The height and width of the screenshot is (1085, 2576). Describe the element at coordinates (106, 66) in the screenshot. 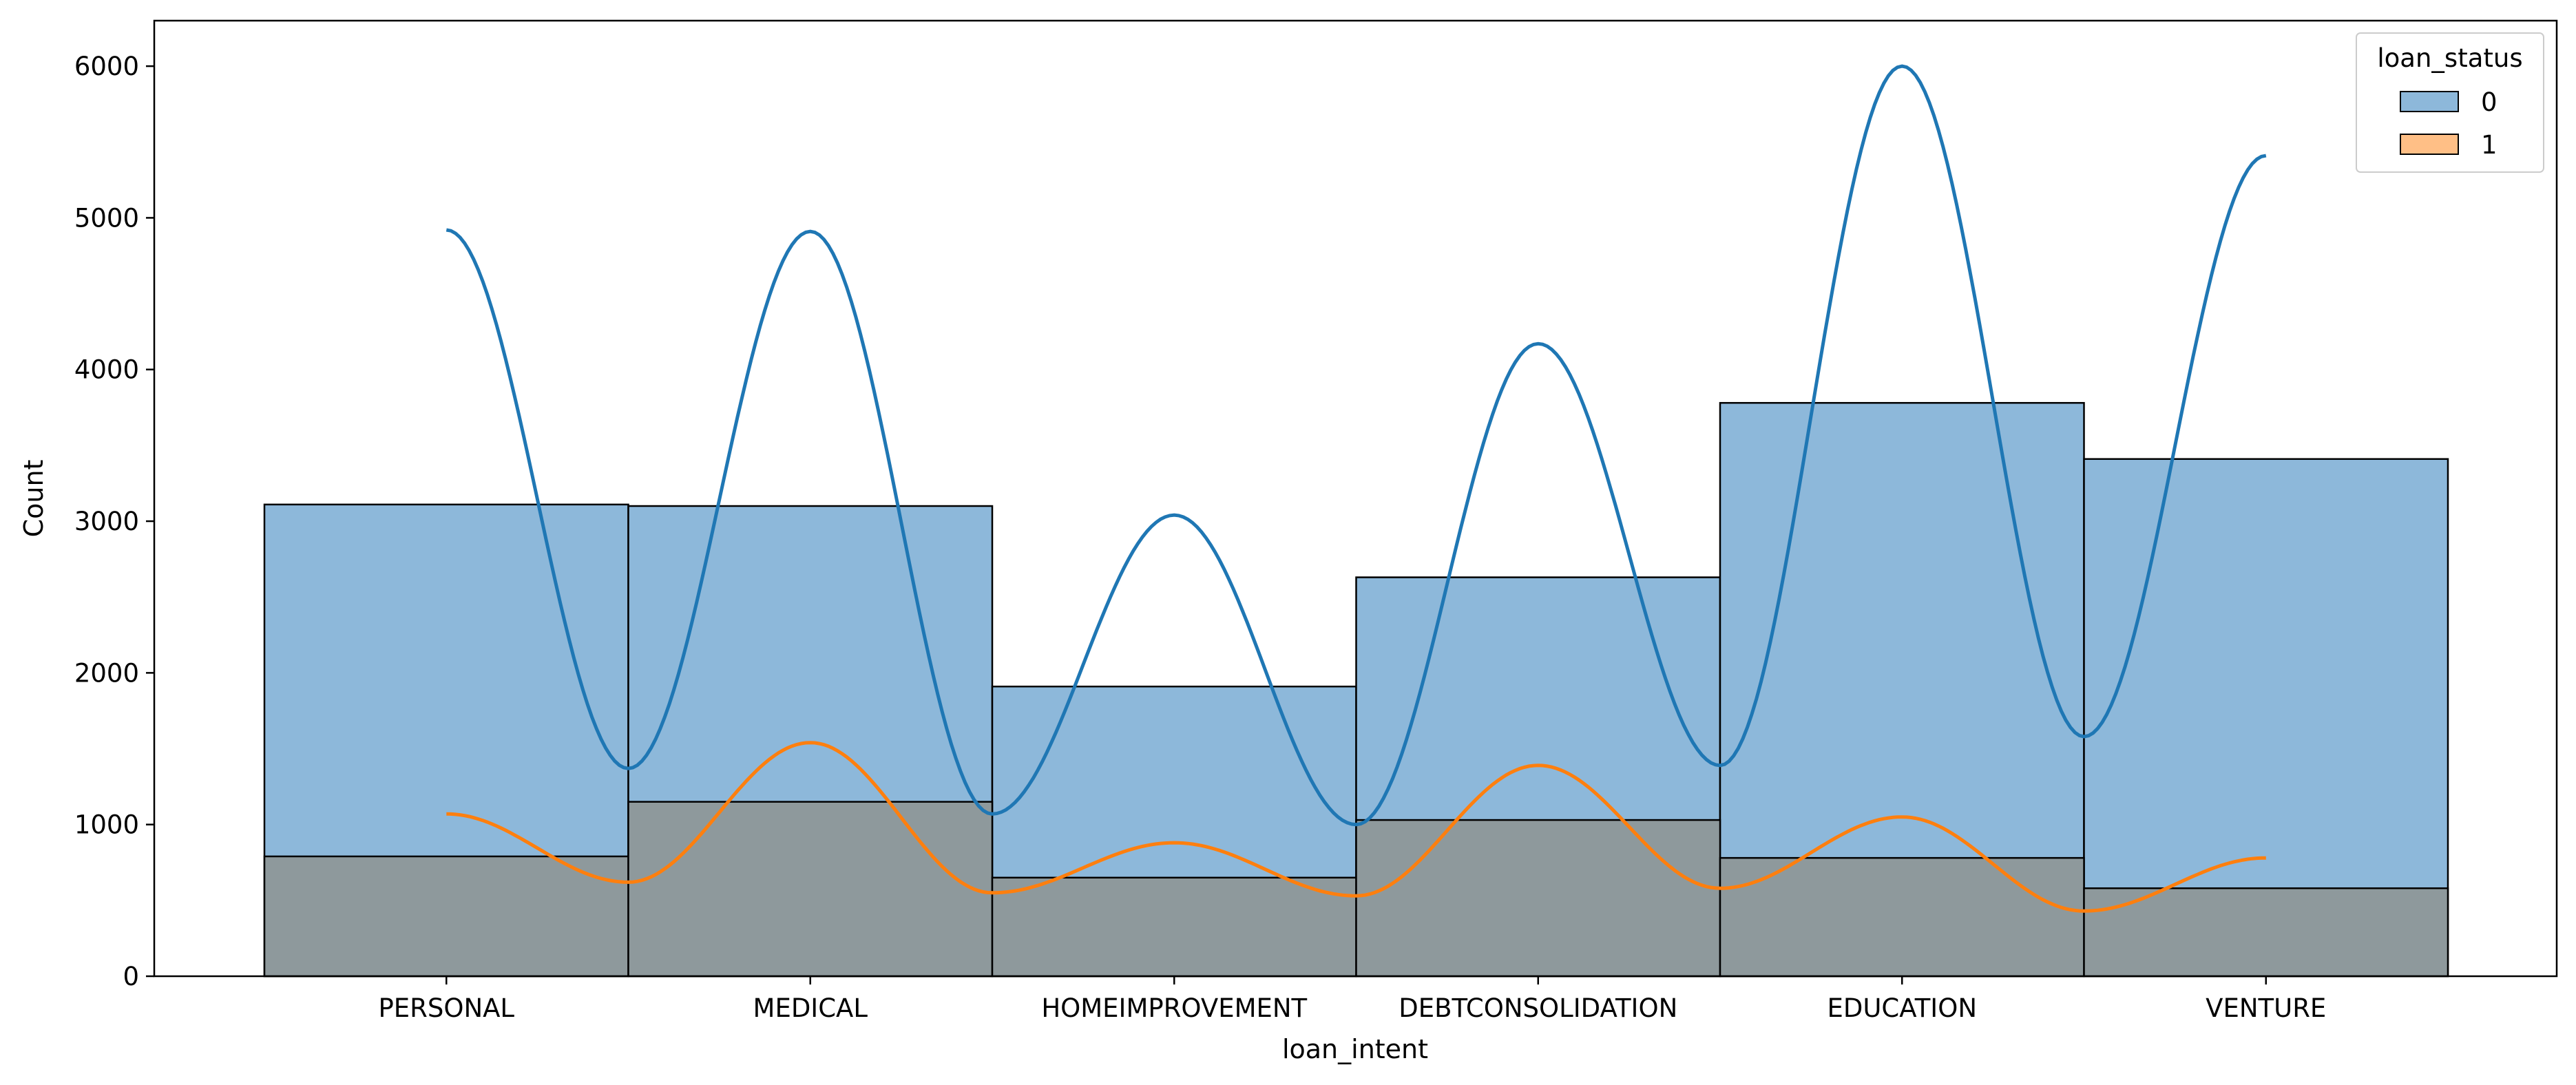

I see `y-tick-label-6000: 6000` at that location.